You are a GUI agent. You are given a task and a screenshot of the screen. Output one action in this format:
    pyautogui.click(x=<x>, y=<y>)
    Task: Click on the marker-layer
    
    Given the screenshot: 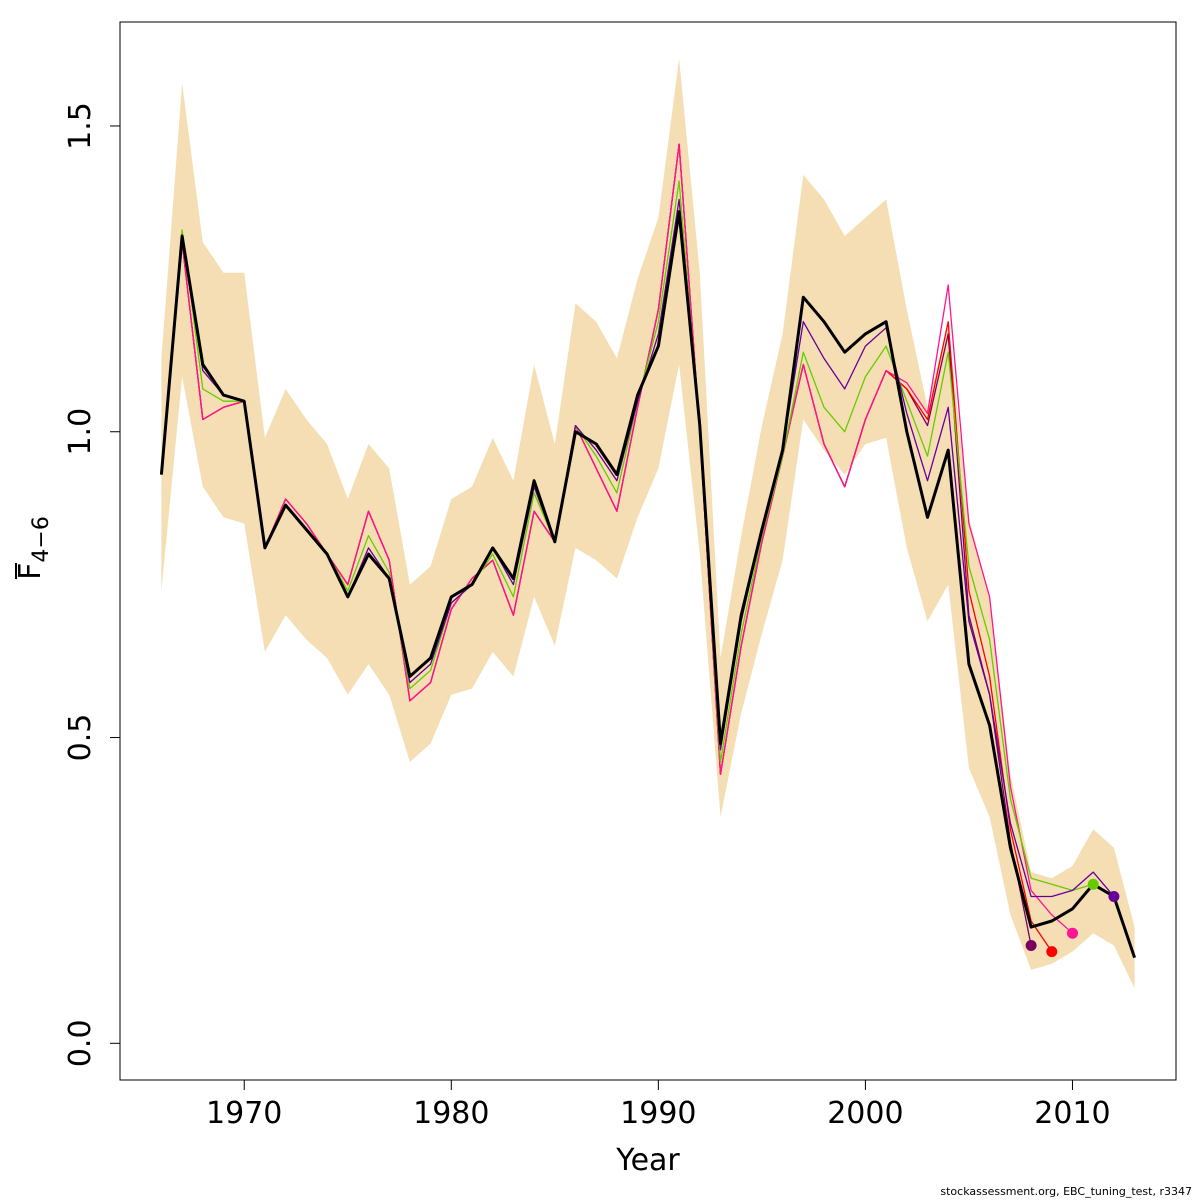 What is the action you would take?
    pyautogui.click(x=1072, y=918)
    